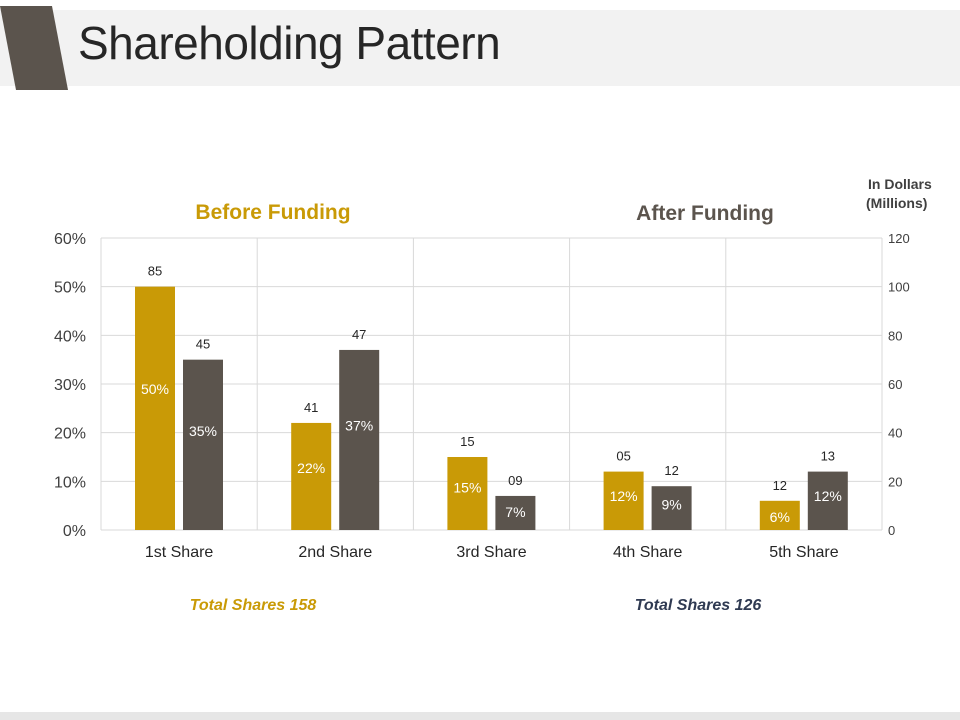 Image resolution: width=960 pixels, height=720 pixels. Describe the element at coordinates (900, 184) in the screenshot. I see `y-right-axis-label: In Dollars` at that location.